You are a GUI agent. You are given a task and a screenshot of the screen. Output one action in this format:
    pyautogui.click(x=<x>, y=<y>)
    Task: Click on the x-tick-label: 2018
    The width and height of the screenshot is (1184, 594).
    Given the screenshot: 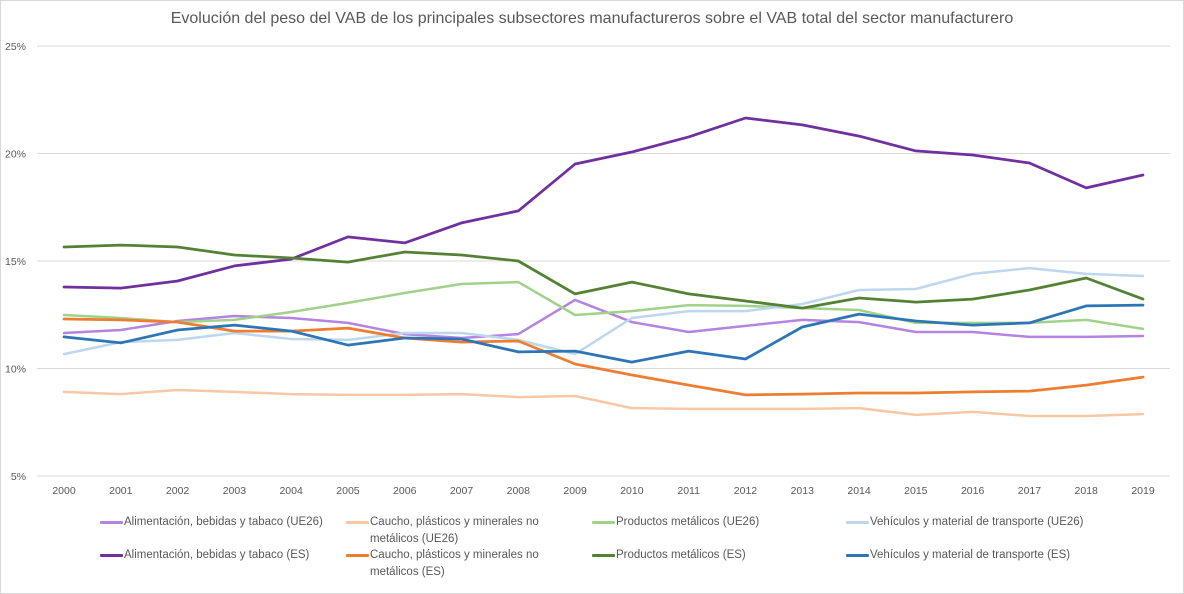 What is the action you would take?
    pyautogui.click(x=1087, y=491)
    